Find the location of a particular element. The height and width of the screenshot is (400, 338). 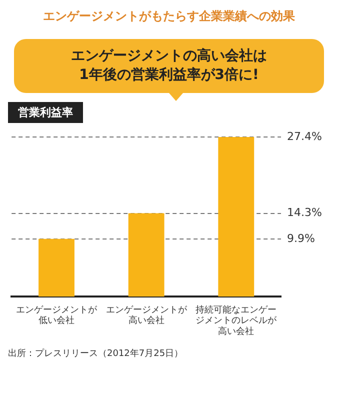

y-tick-label: 27.4% is located at coordinates (304, 136).